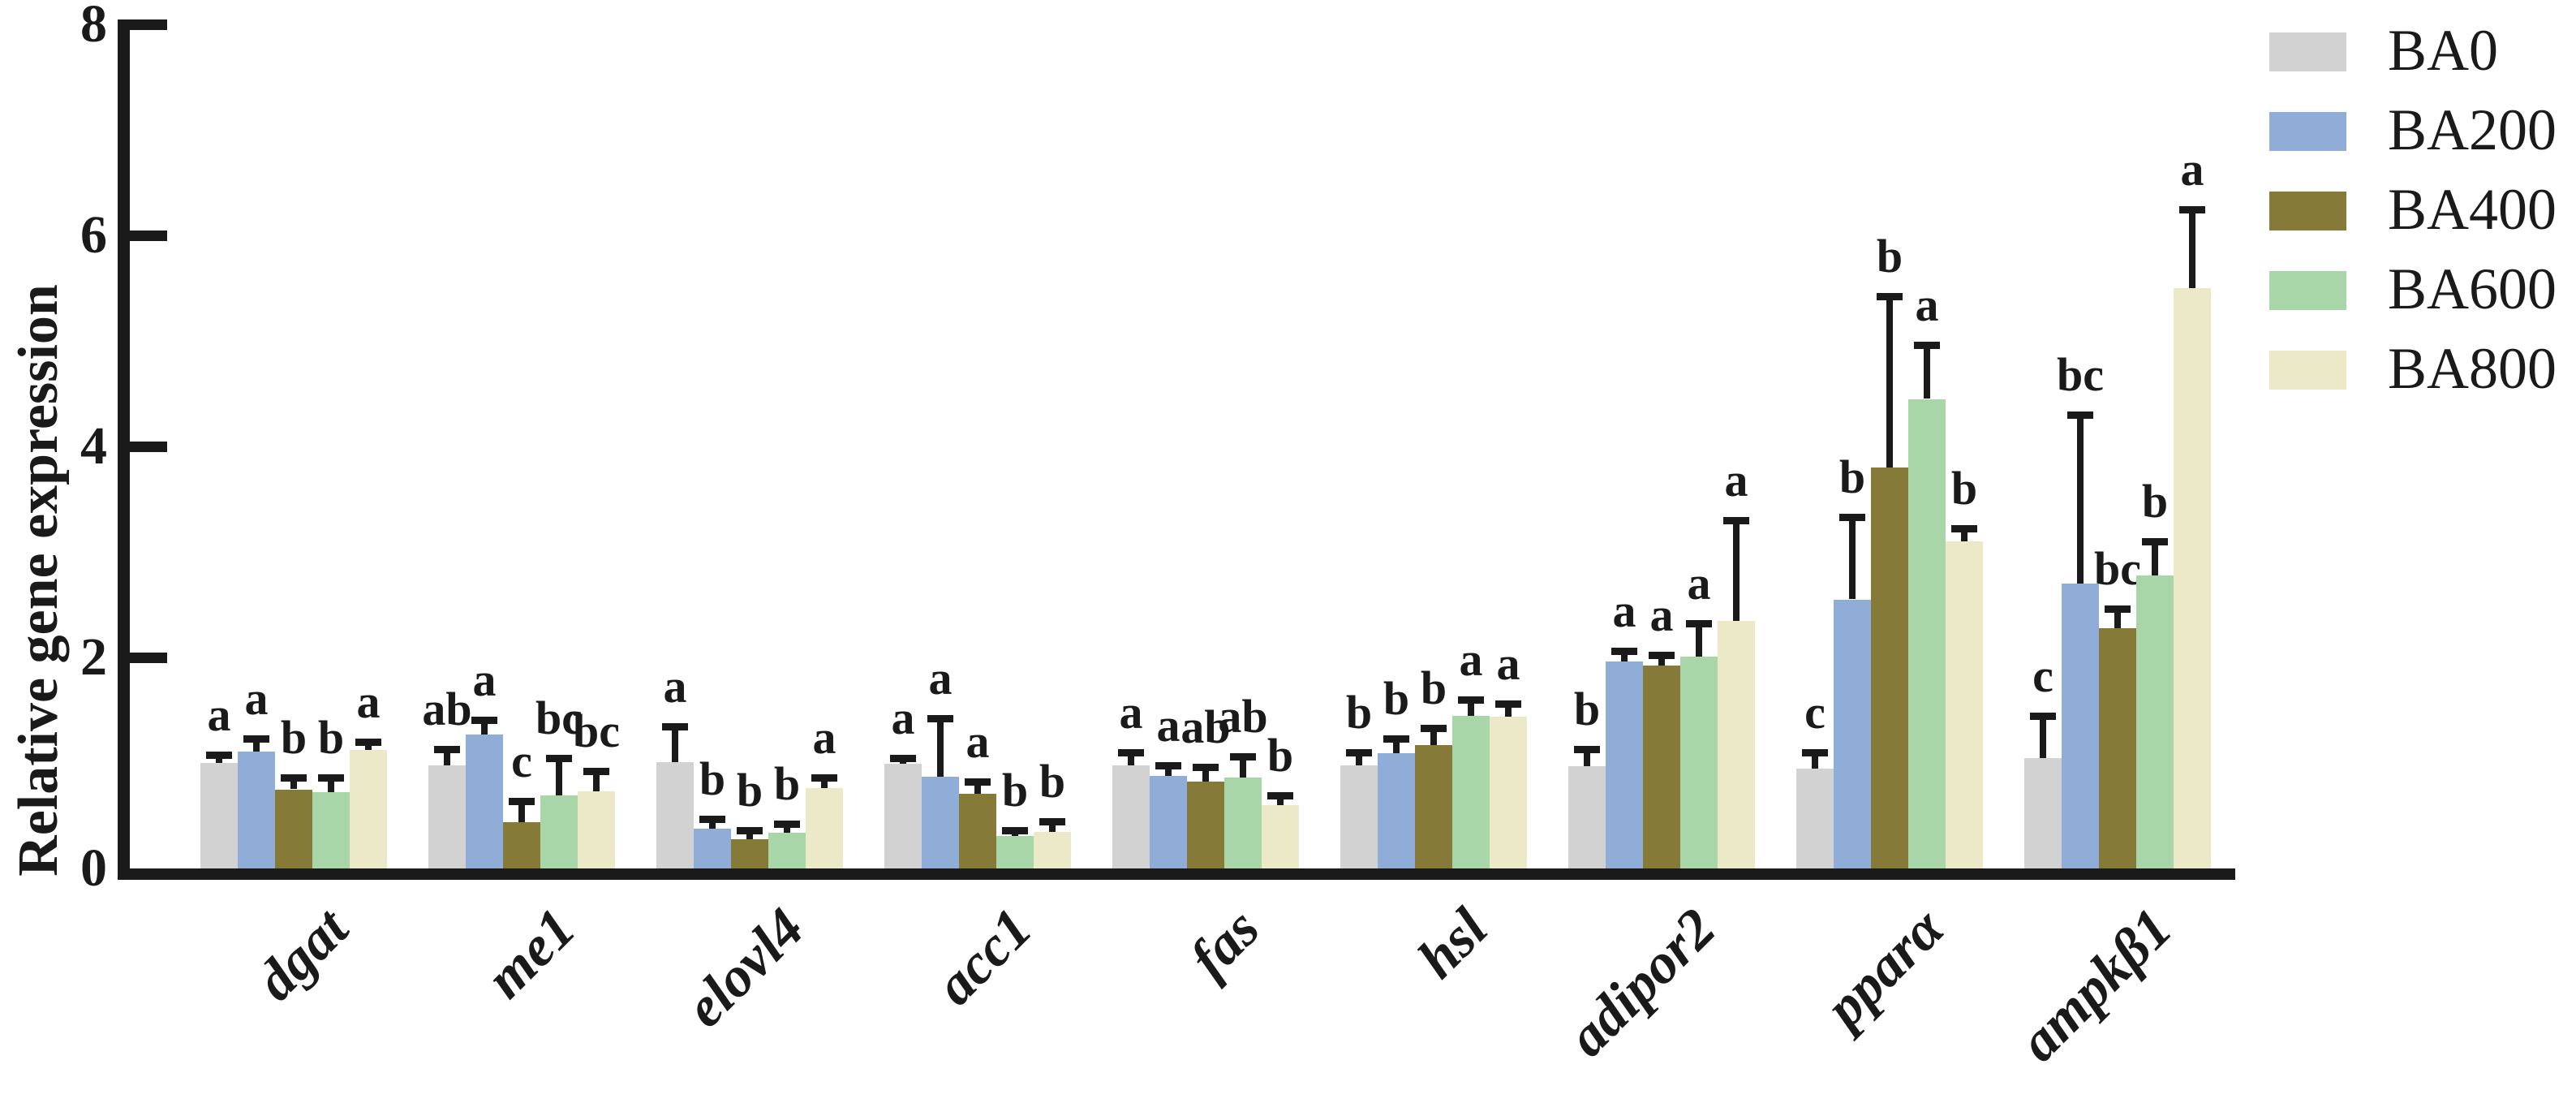 The height and width of the screenshot is (1116, 2576). What do you see at coordinates (2043, 812) in the screenshot?
I see `bar-ampkβ1-BA0` at bounding box center [2043, 812].